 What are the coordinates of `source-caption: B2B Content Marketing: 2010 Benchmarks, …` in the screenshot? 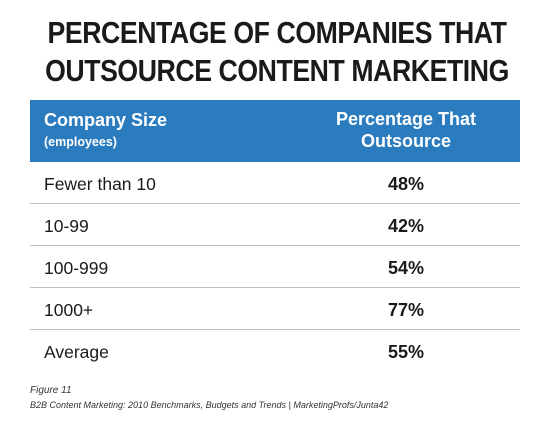 It's located at (209, 405).